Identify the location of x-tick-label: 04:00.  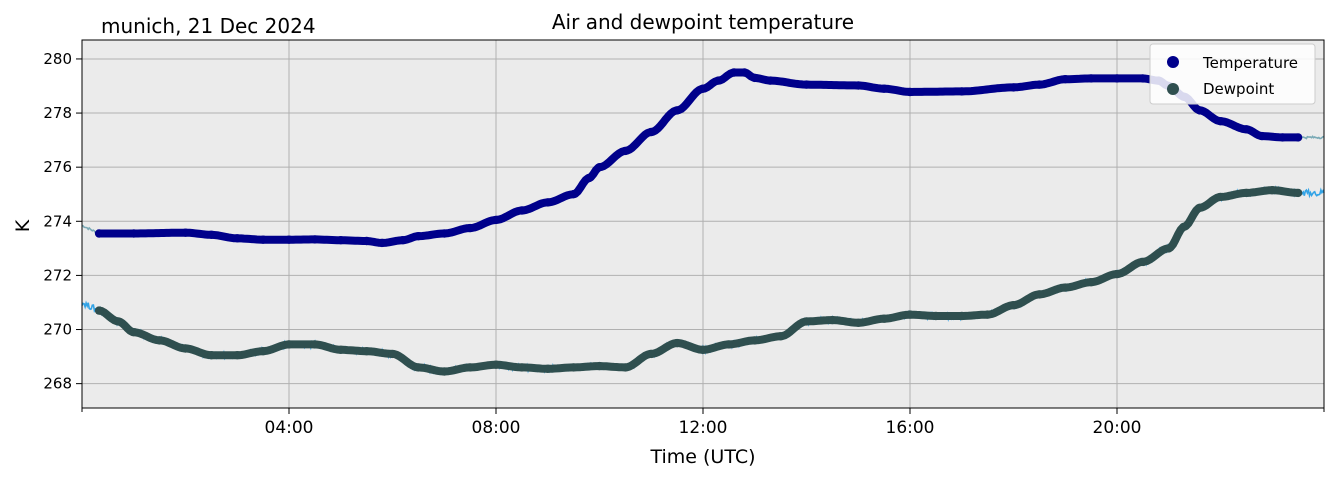
(289, 428).